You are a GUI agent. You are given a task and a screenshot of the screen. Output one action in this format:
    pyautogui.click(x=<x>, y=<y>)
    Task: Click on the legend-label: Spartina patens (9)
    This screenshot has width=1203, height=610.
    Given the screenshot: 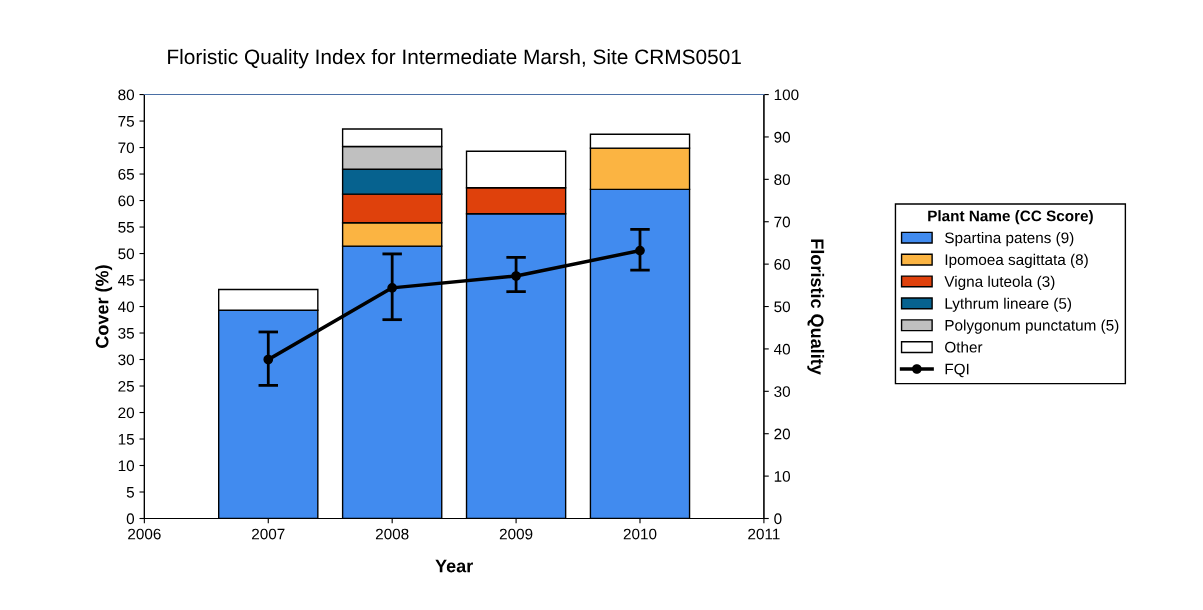 What is the action you would take?
    pyautogui.click(x=1009, y=239)
    